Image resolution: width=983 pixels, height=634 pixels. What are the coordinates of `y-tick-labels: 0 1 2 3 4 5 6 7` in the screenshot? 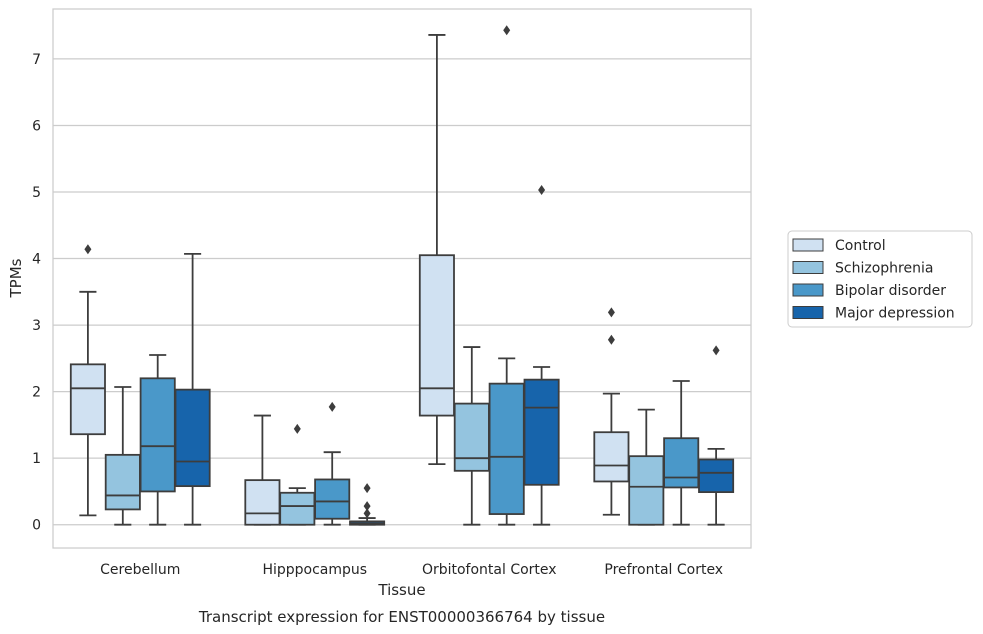 It's located at (36, 293).